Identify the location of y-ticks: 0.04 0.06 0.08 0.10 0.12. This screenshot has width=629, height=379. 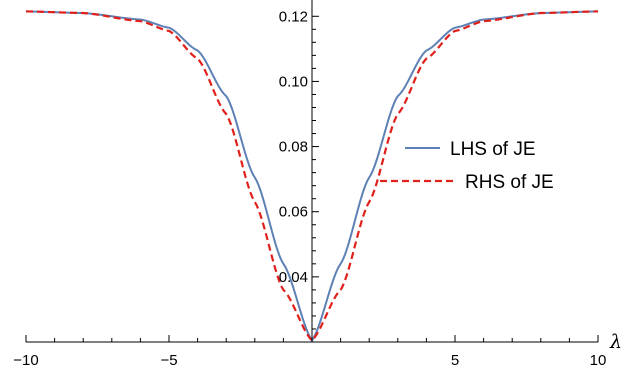
(299, 169).